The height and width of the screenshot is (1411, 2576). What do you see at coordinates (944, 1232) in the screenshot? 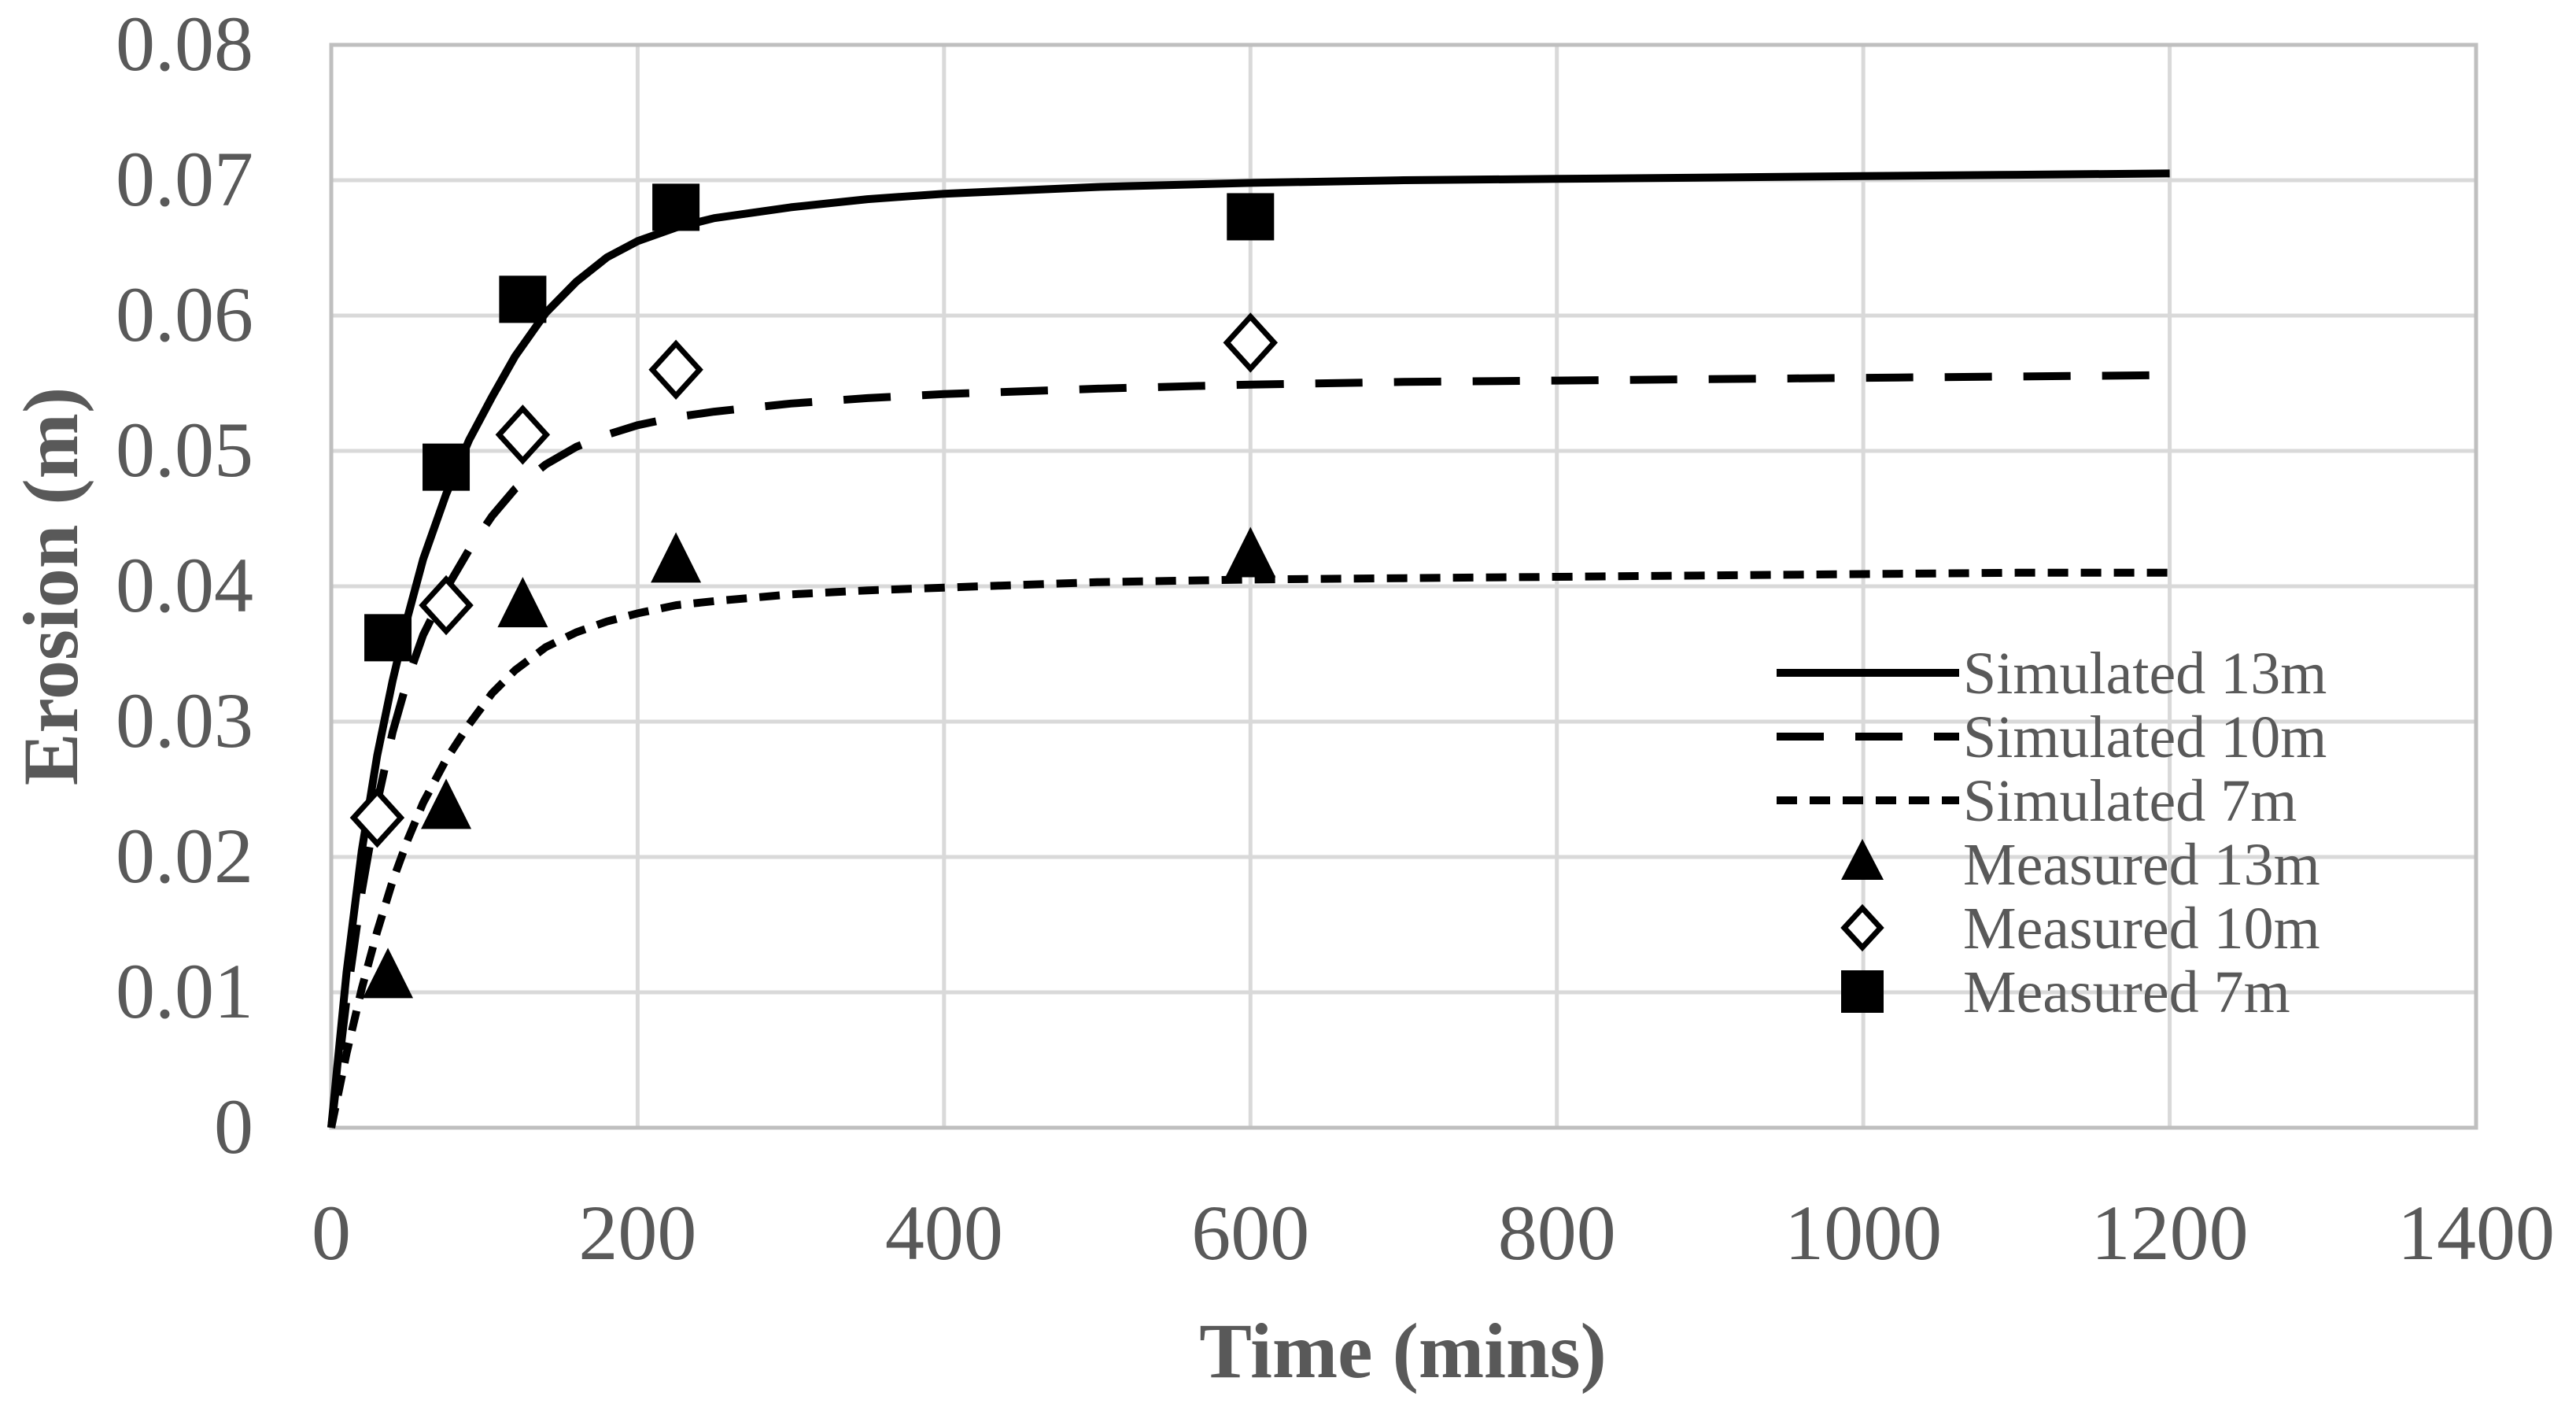
I see `x-tick-label: 400` at bounding box center [944, 1232].